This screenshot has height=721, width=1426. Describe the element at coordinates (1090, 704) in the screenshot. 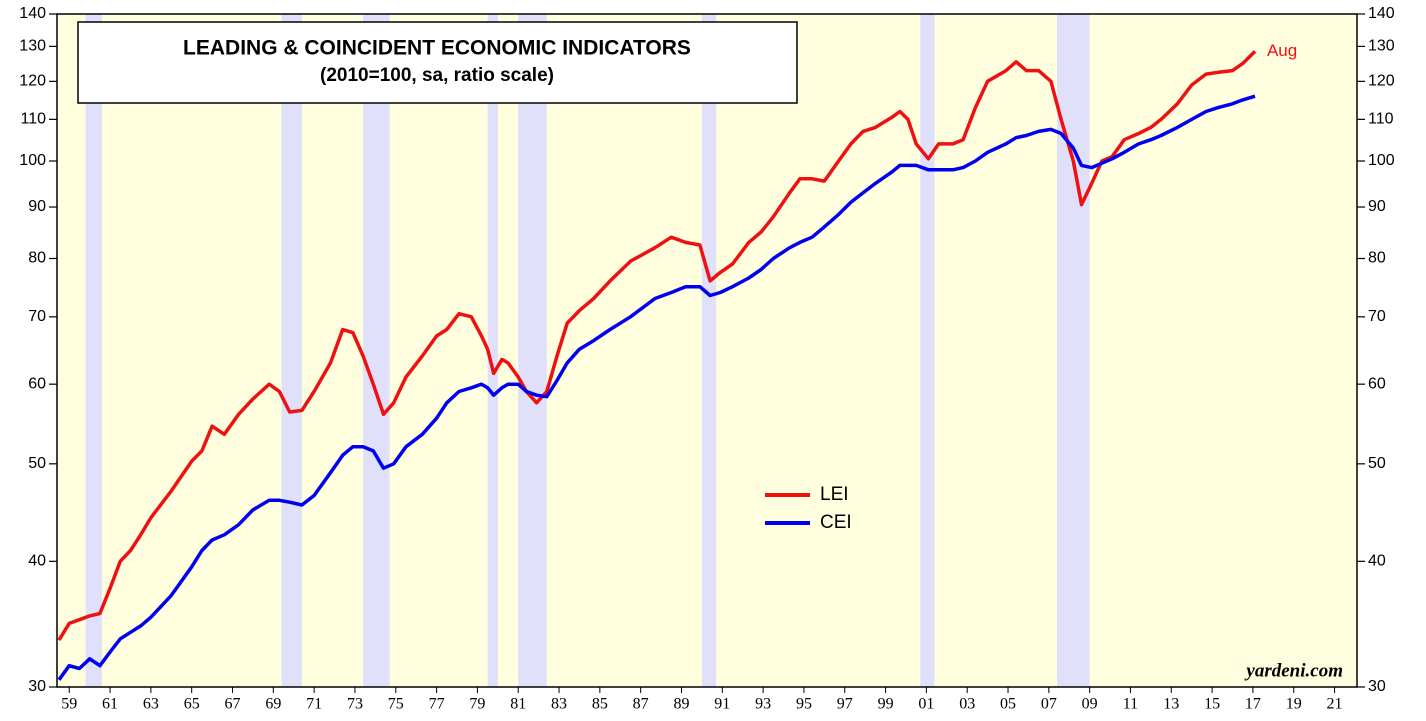

I see `x-tick-label: 09` at that location.